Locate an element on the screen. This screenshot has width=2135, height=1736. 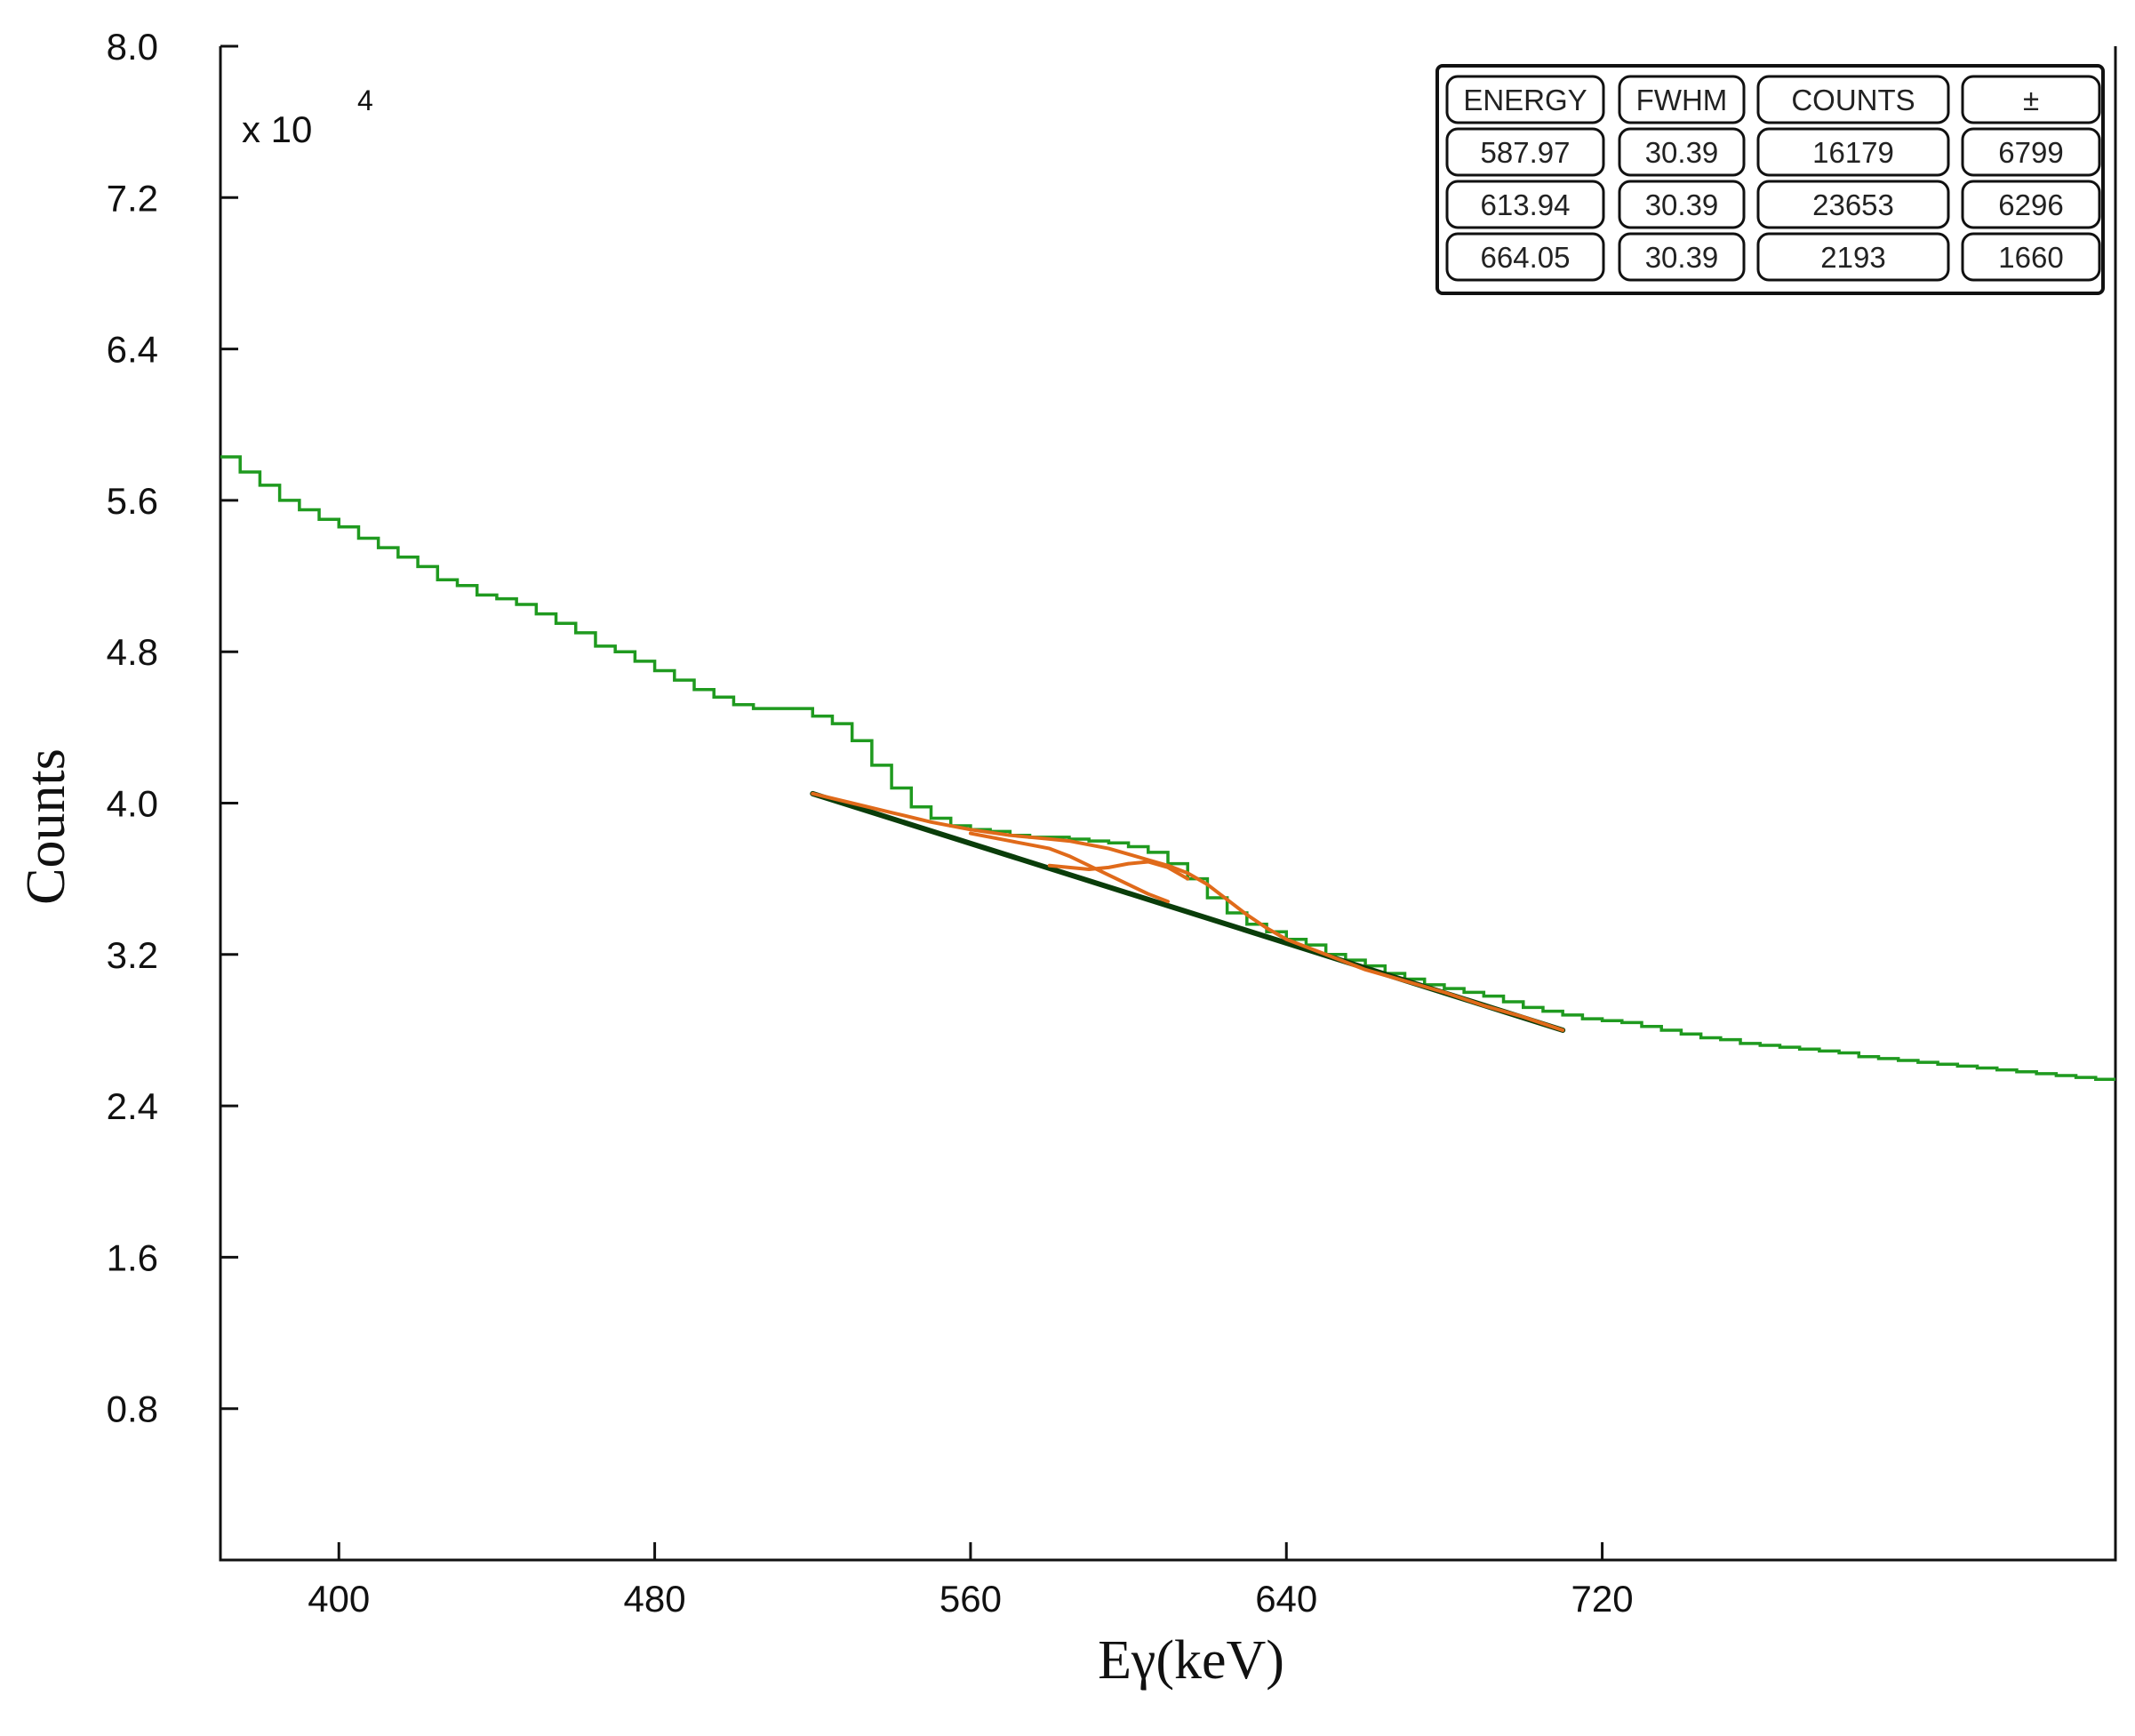
table-header-text: COUNTS is located at coordinates (1853, 100).